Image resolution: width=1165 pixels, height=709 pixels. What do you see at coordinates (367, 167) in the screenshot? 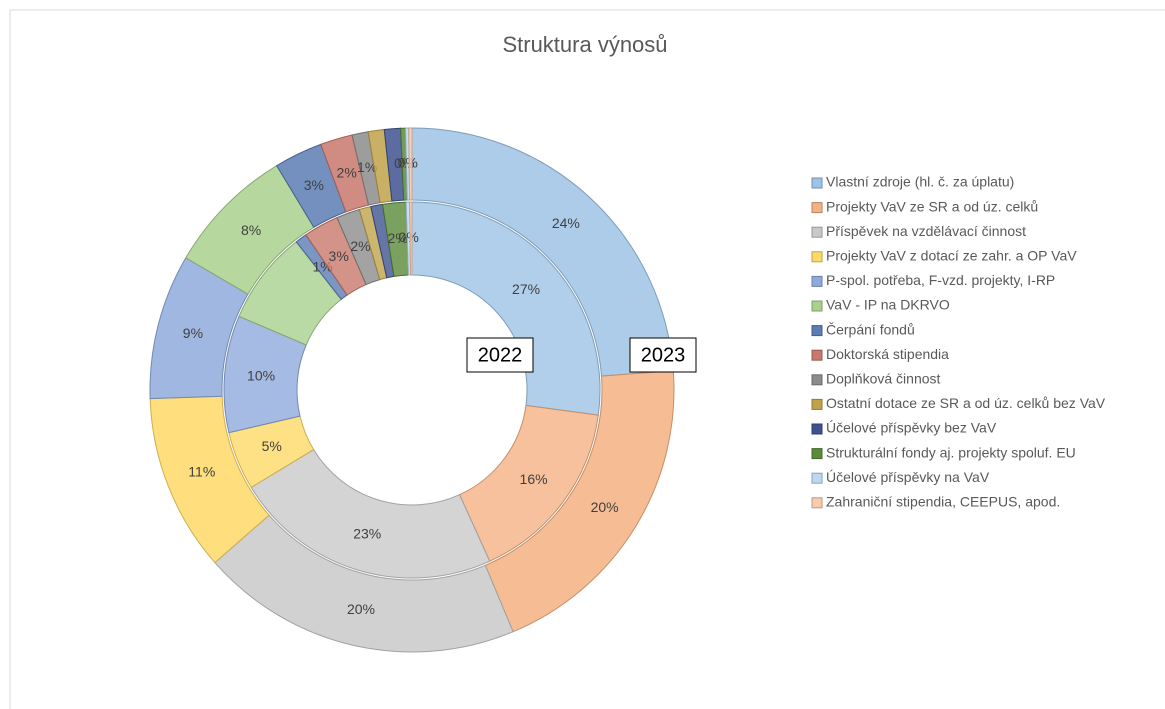
I see `data-label: 1%` at bounding box center [367, 167].